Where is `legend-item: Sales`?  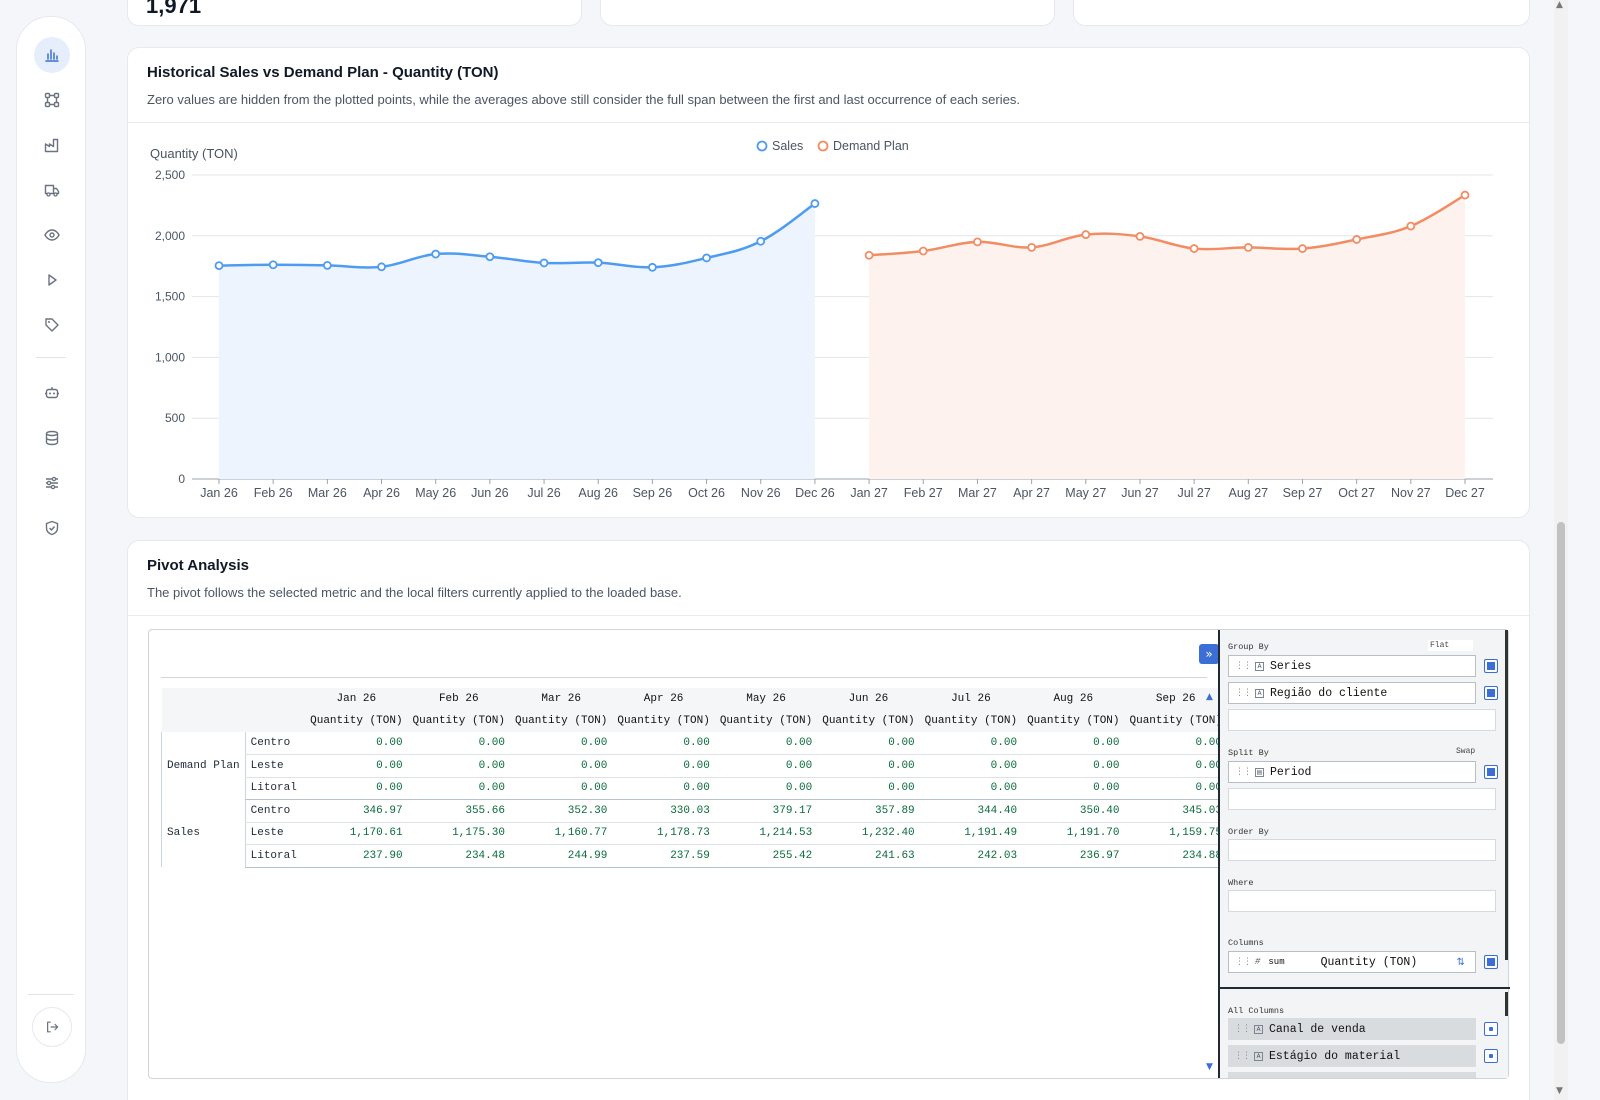
legend-item: Sales is located at coordinates (780, 146).